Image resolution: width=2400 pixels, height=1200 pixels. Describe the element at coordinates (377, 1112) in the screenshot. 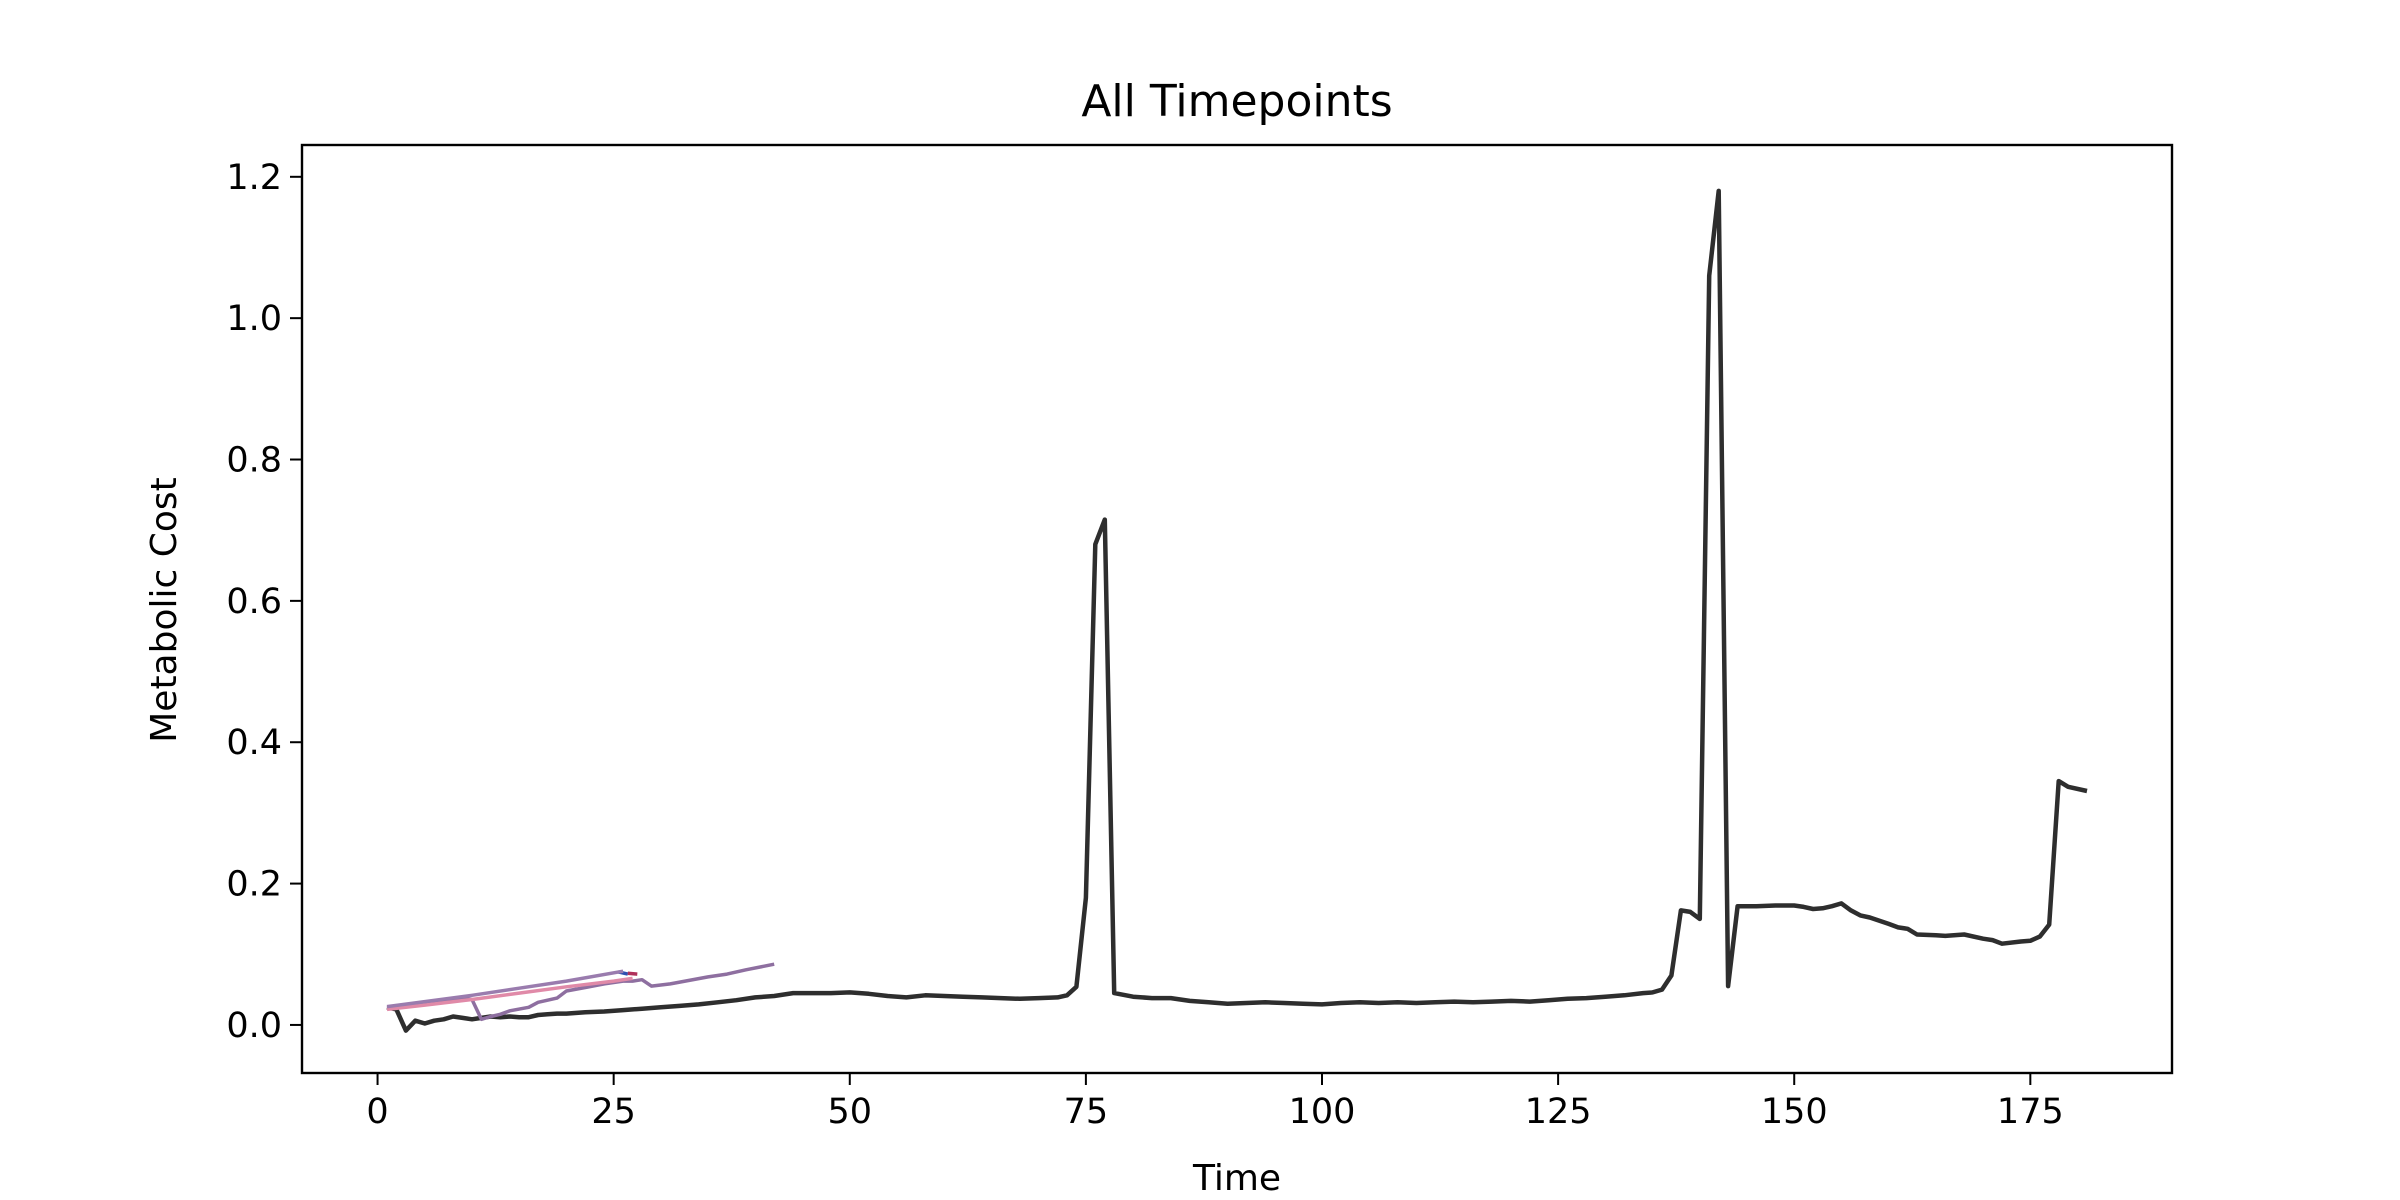

I see `x-tick-label: 0` at that location.